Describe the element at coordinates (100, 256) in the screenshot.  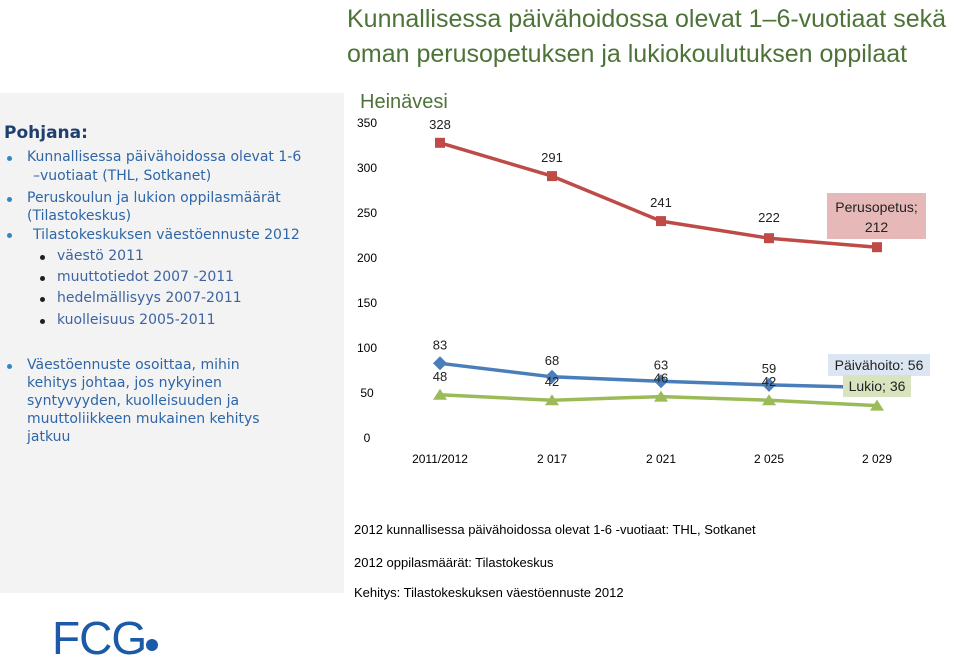
I see `sidebar-subitem: väestö 2011` at that location.